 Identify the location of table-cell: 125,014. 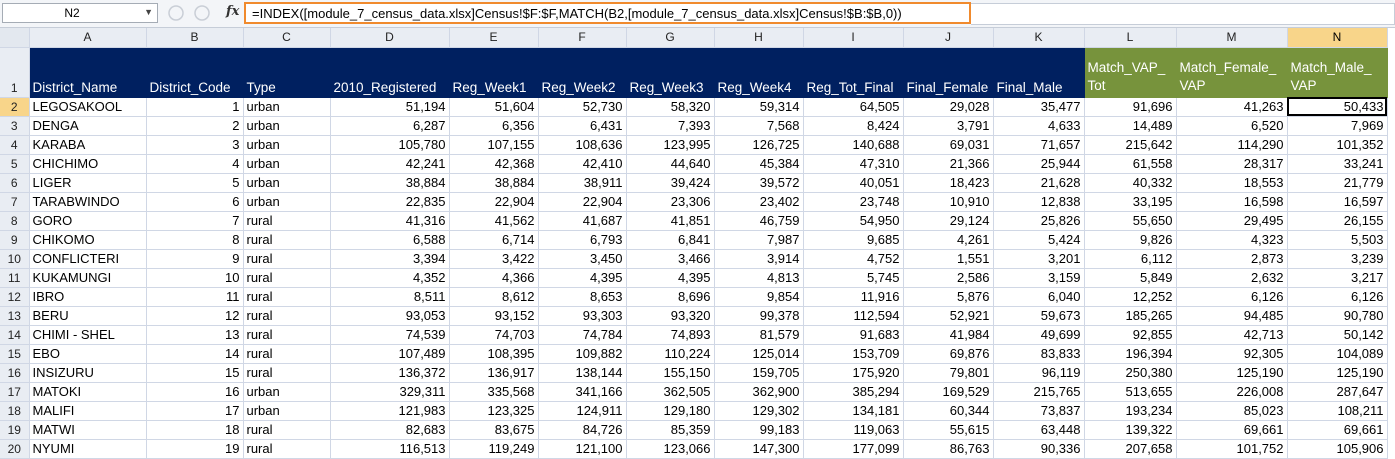
(759, 354).